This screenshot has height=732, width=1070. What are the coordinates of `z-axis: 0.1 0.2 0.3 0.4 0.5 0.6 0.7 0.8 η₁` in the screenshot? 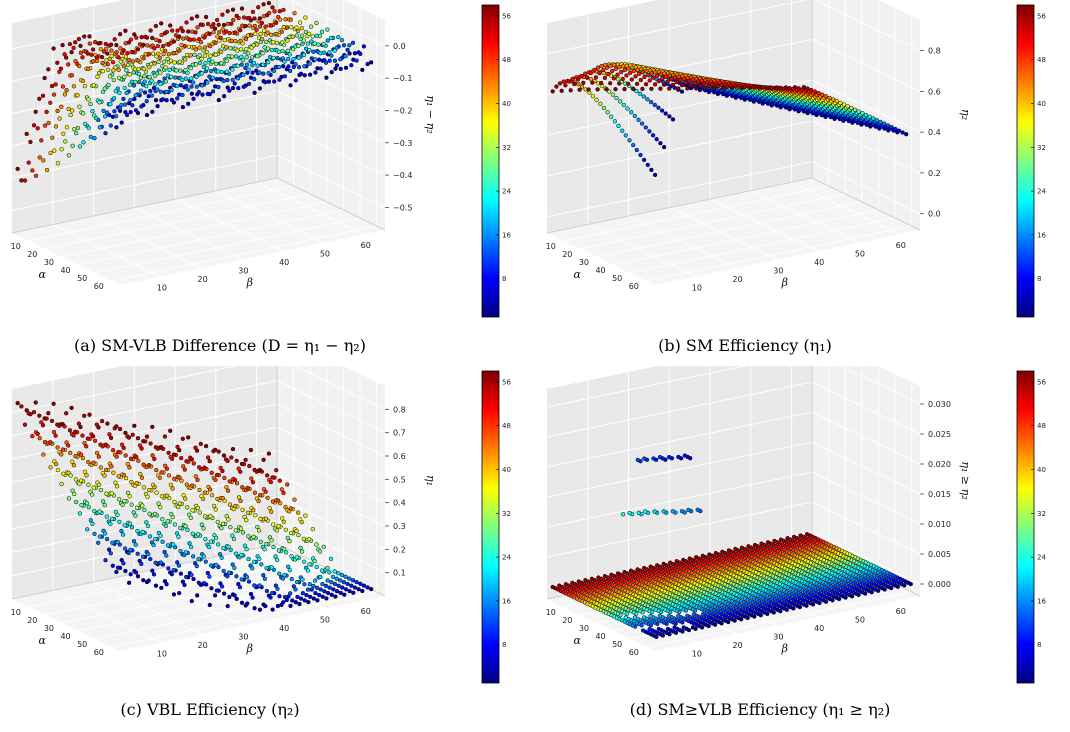 It's located at (411, 491).